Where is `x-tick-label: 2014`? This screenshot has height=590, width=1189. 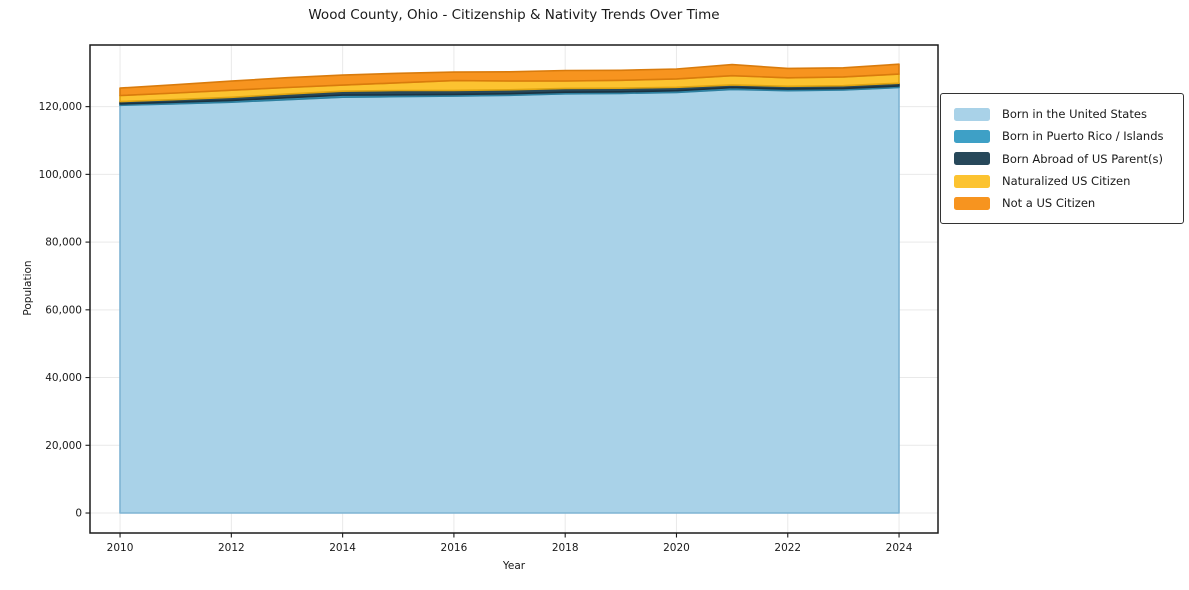
x-tick-label: 2014 is located at coordinates (342, 548).